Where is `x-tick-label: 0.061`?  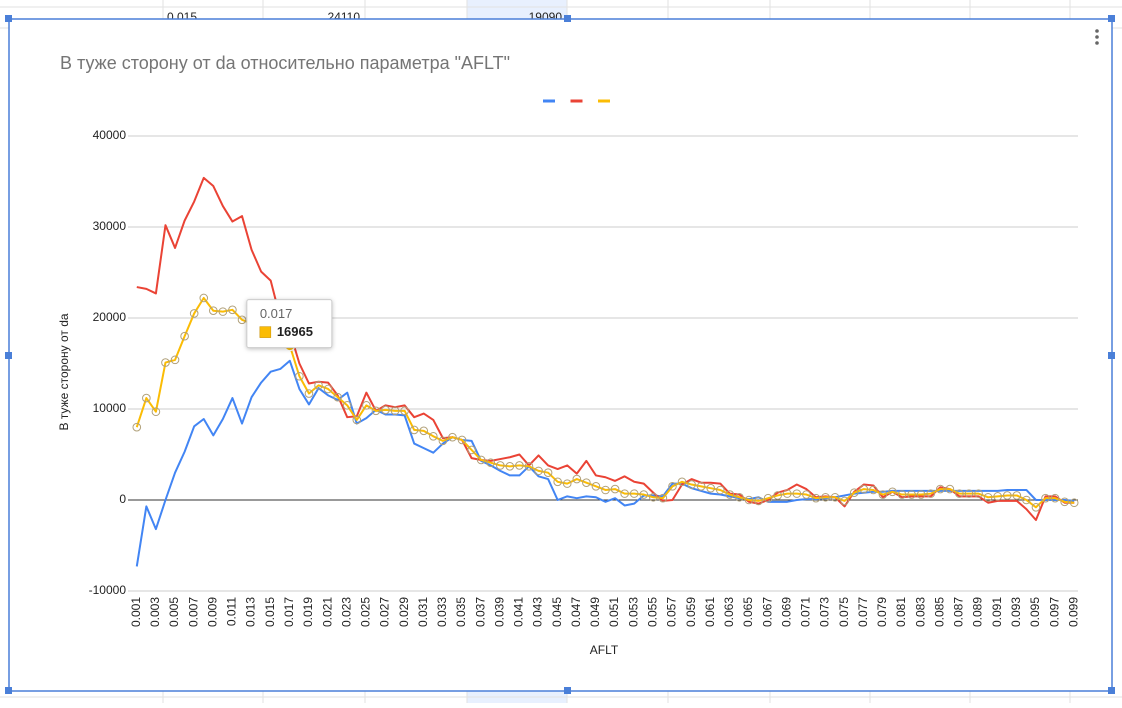 x-tick-label: 0.061 is located at coordinates (710, 612).